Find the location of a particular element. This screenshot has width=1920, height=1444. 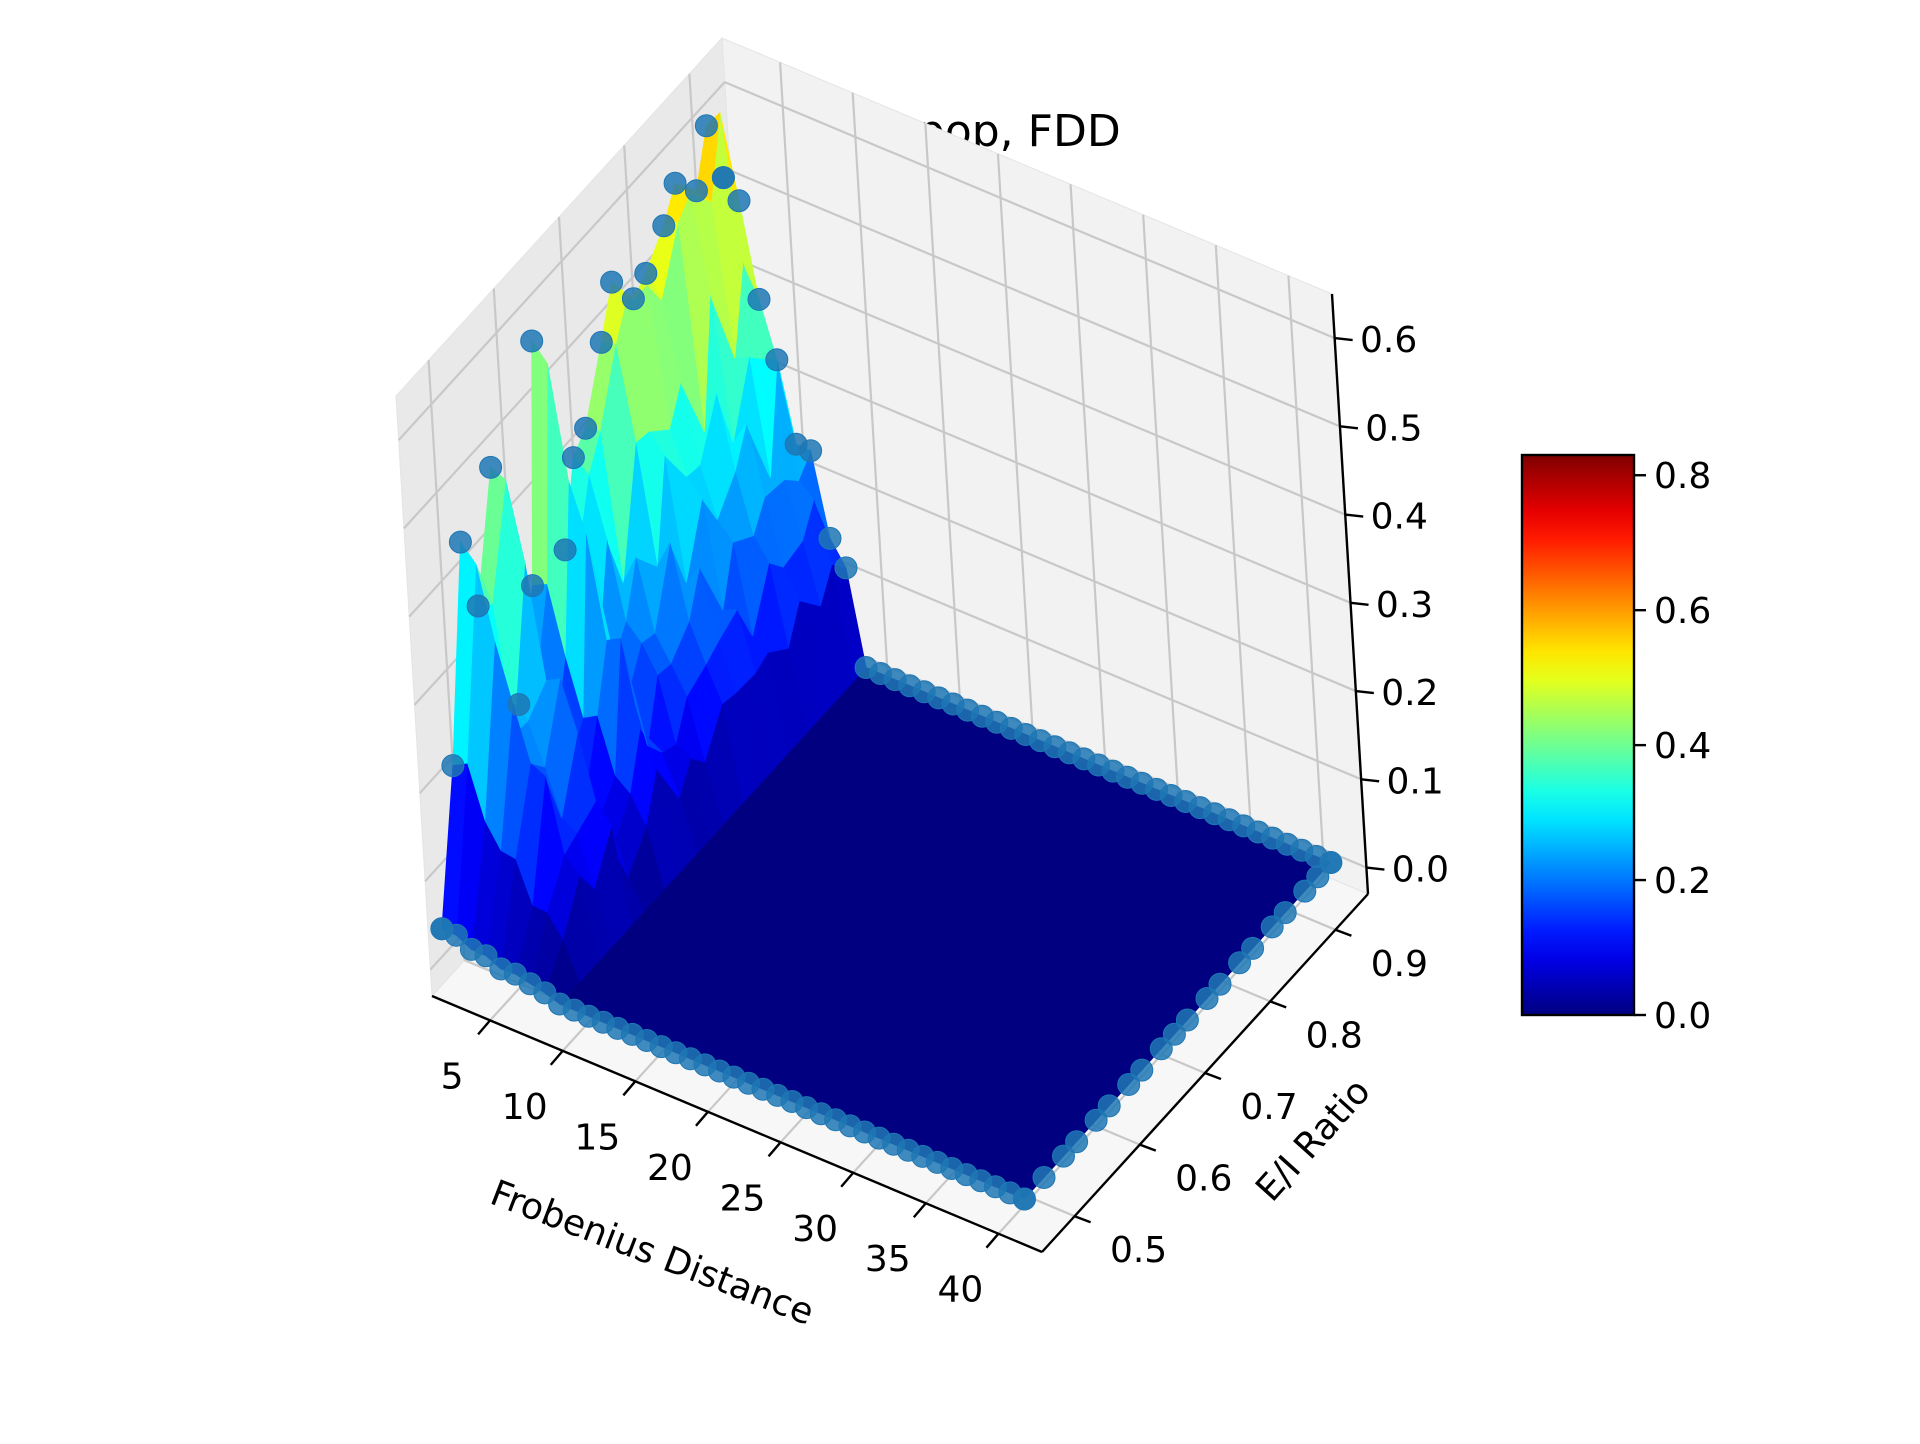

y-tick-0.7 is located at coordinates (1213, 1076).